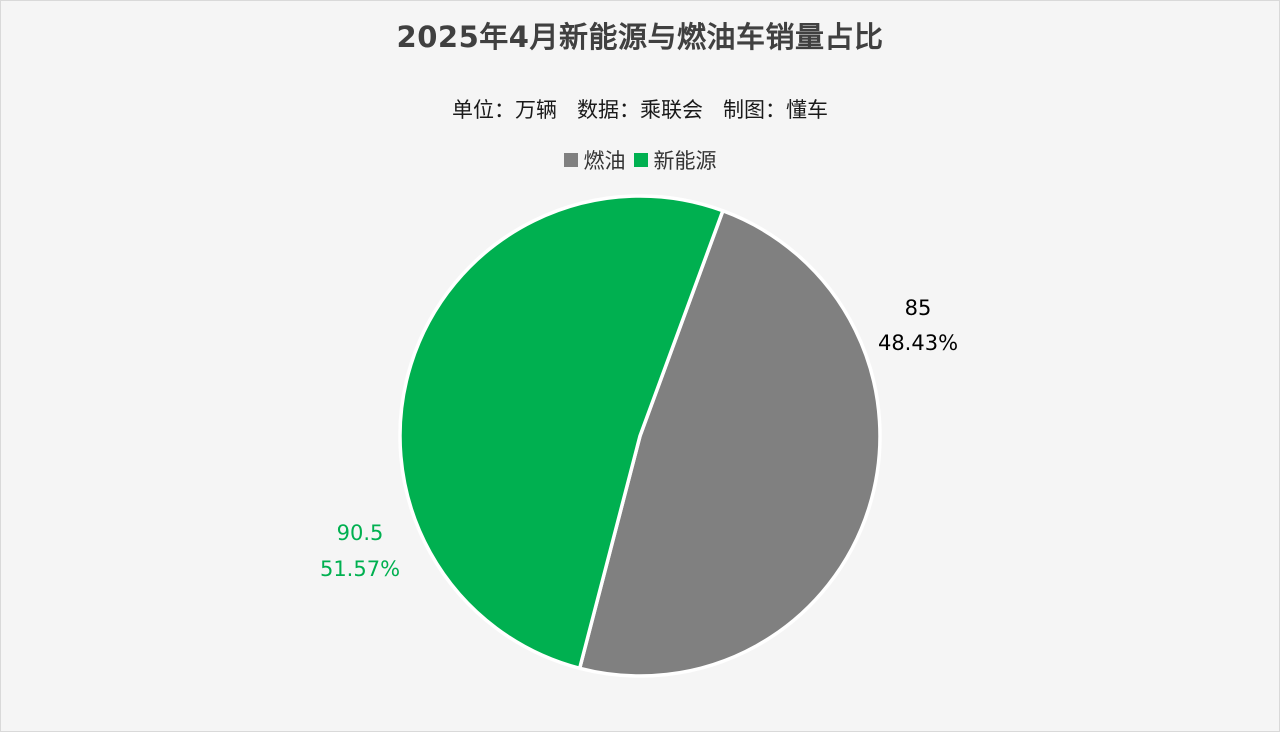  What do you see at coordinates (640, 37) in the screenshot?
I see `chart-title: 2025年4月新能源与燃油车销量占比` at bounding box center [640, 37].